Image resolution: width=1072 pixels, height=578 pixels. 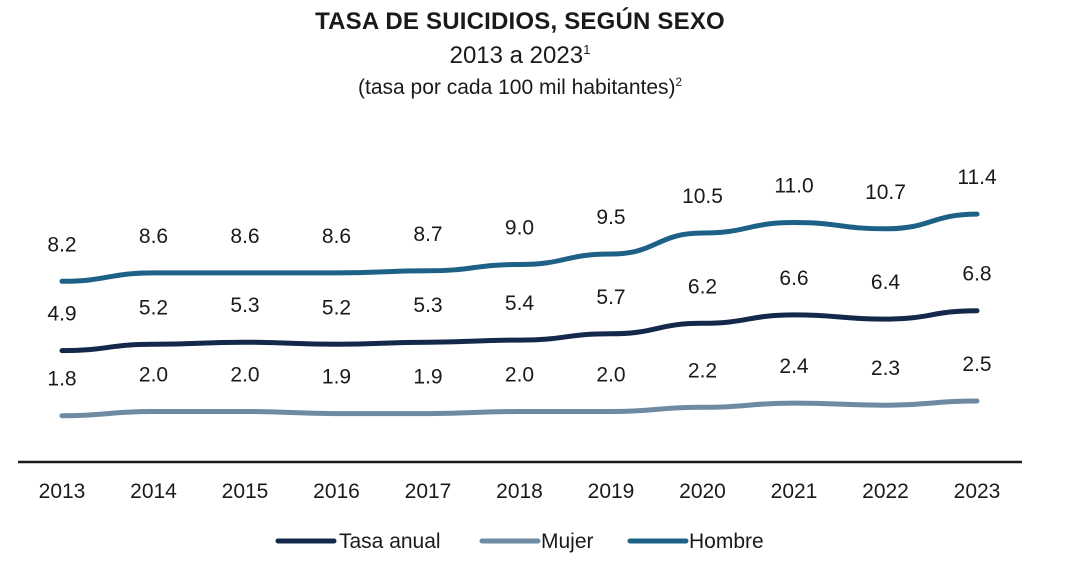 I want to click on data-label-tasa-anual-2018: 5.4, so click(x=520, y=303).